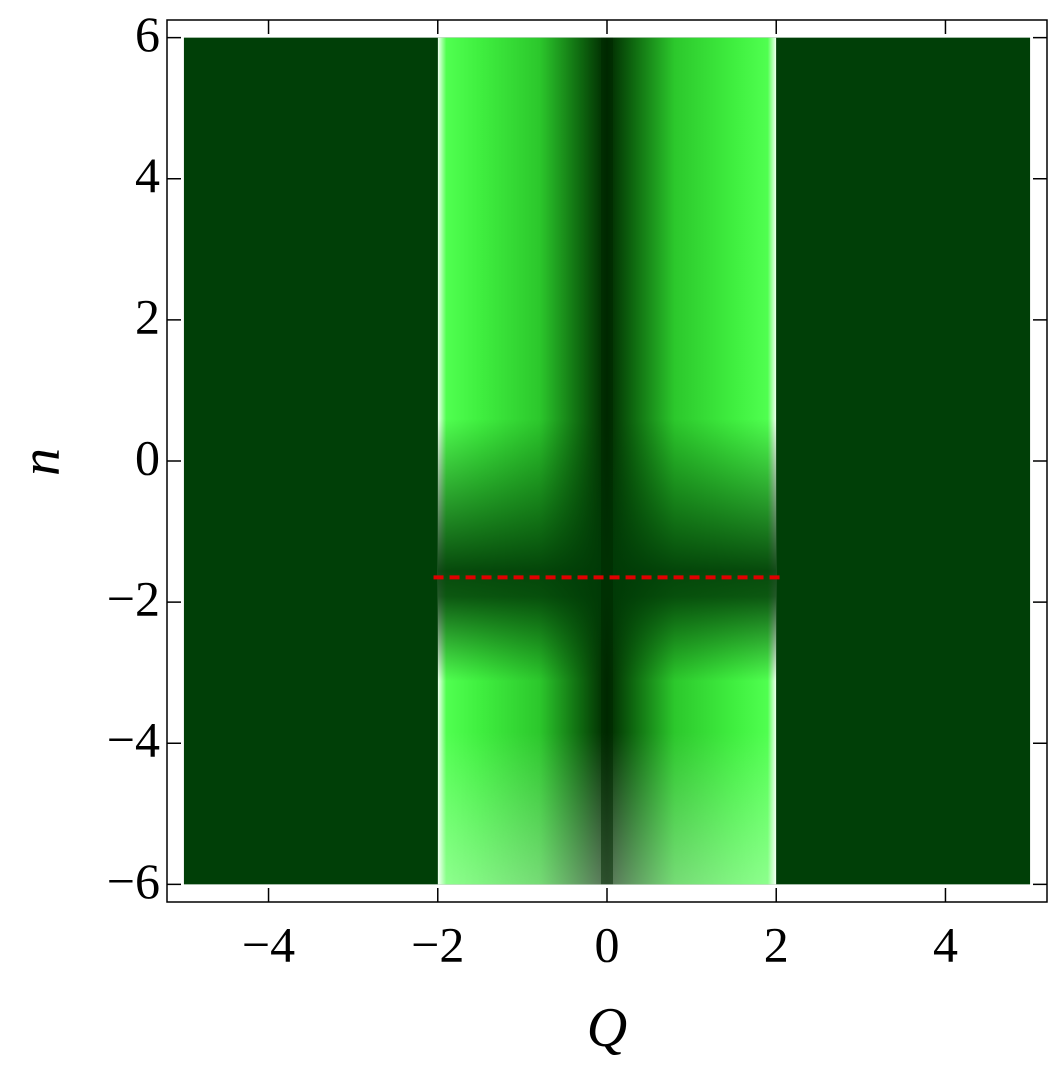  What do you see at coordinates (147, 457) in the screenshot?
I see `y-tick-label: 0` at bounding box center [147, 457].